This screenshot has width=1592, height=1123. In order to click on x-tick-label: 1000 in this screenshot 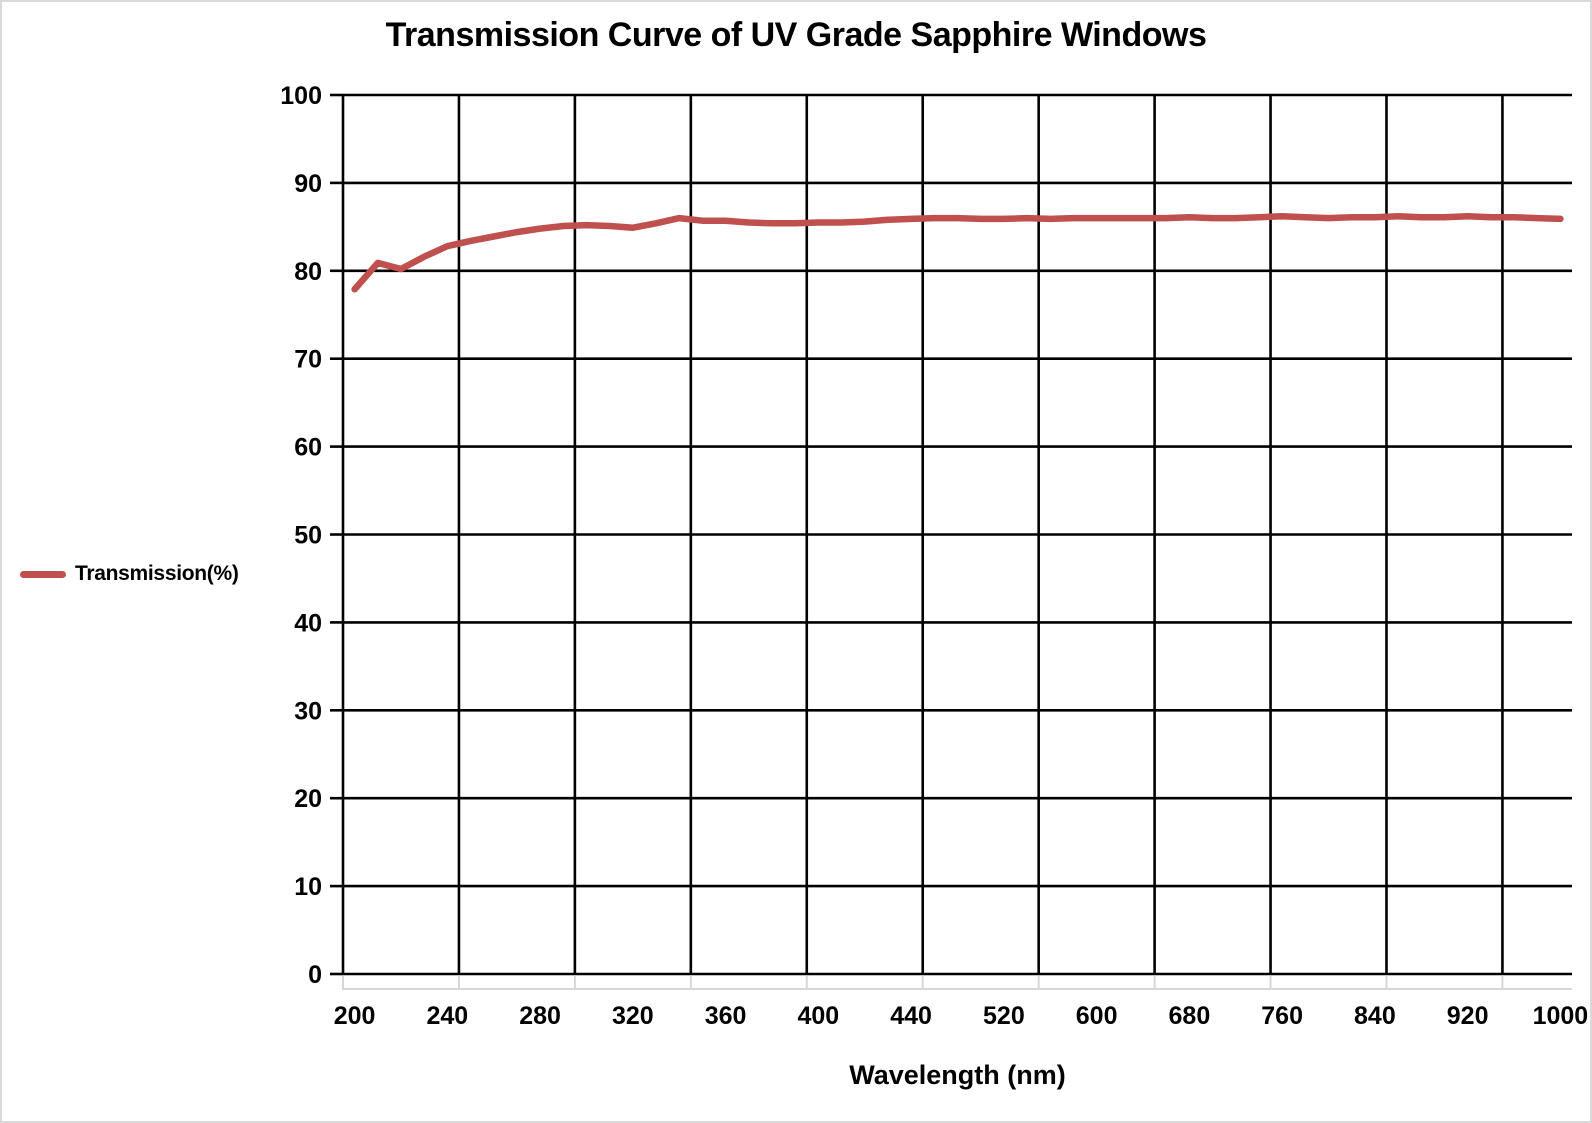, I will do `click(1561, 1016)`.